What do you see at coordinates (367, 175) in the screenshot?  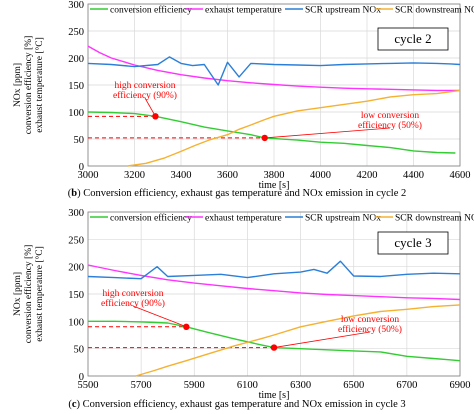 I see `x-tick-label: 4200` at bounding box center [367, 175].